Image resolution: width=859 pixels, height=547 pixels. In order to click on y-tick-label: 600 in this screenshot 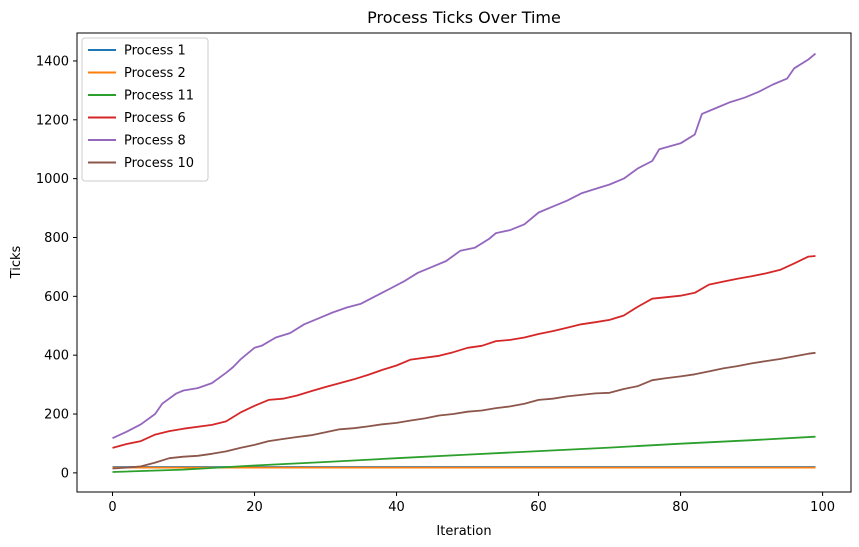, I will do `click(56, 297)`.